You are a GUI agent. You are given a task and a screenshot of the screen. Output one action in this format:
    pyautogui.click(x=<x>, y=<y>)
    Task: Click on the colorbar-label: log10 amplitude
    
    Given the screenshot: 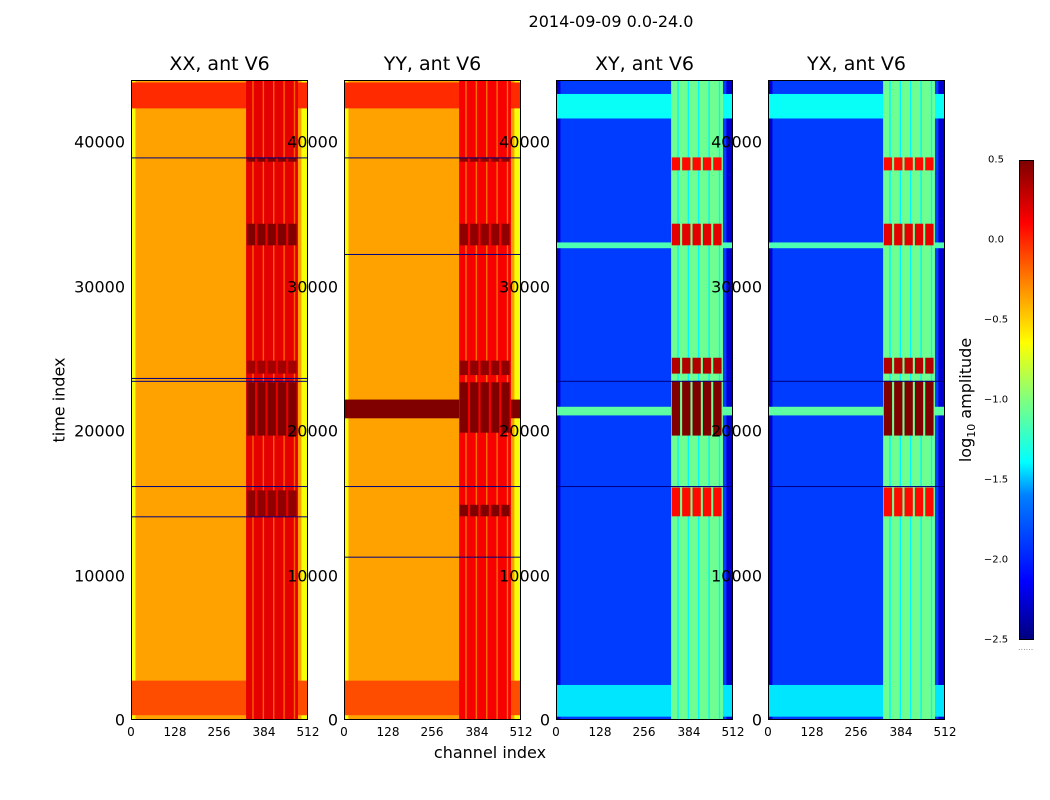 What is the action you would take?
    pyautogui.click(x=967, y=400)
    